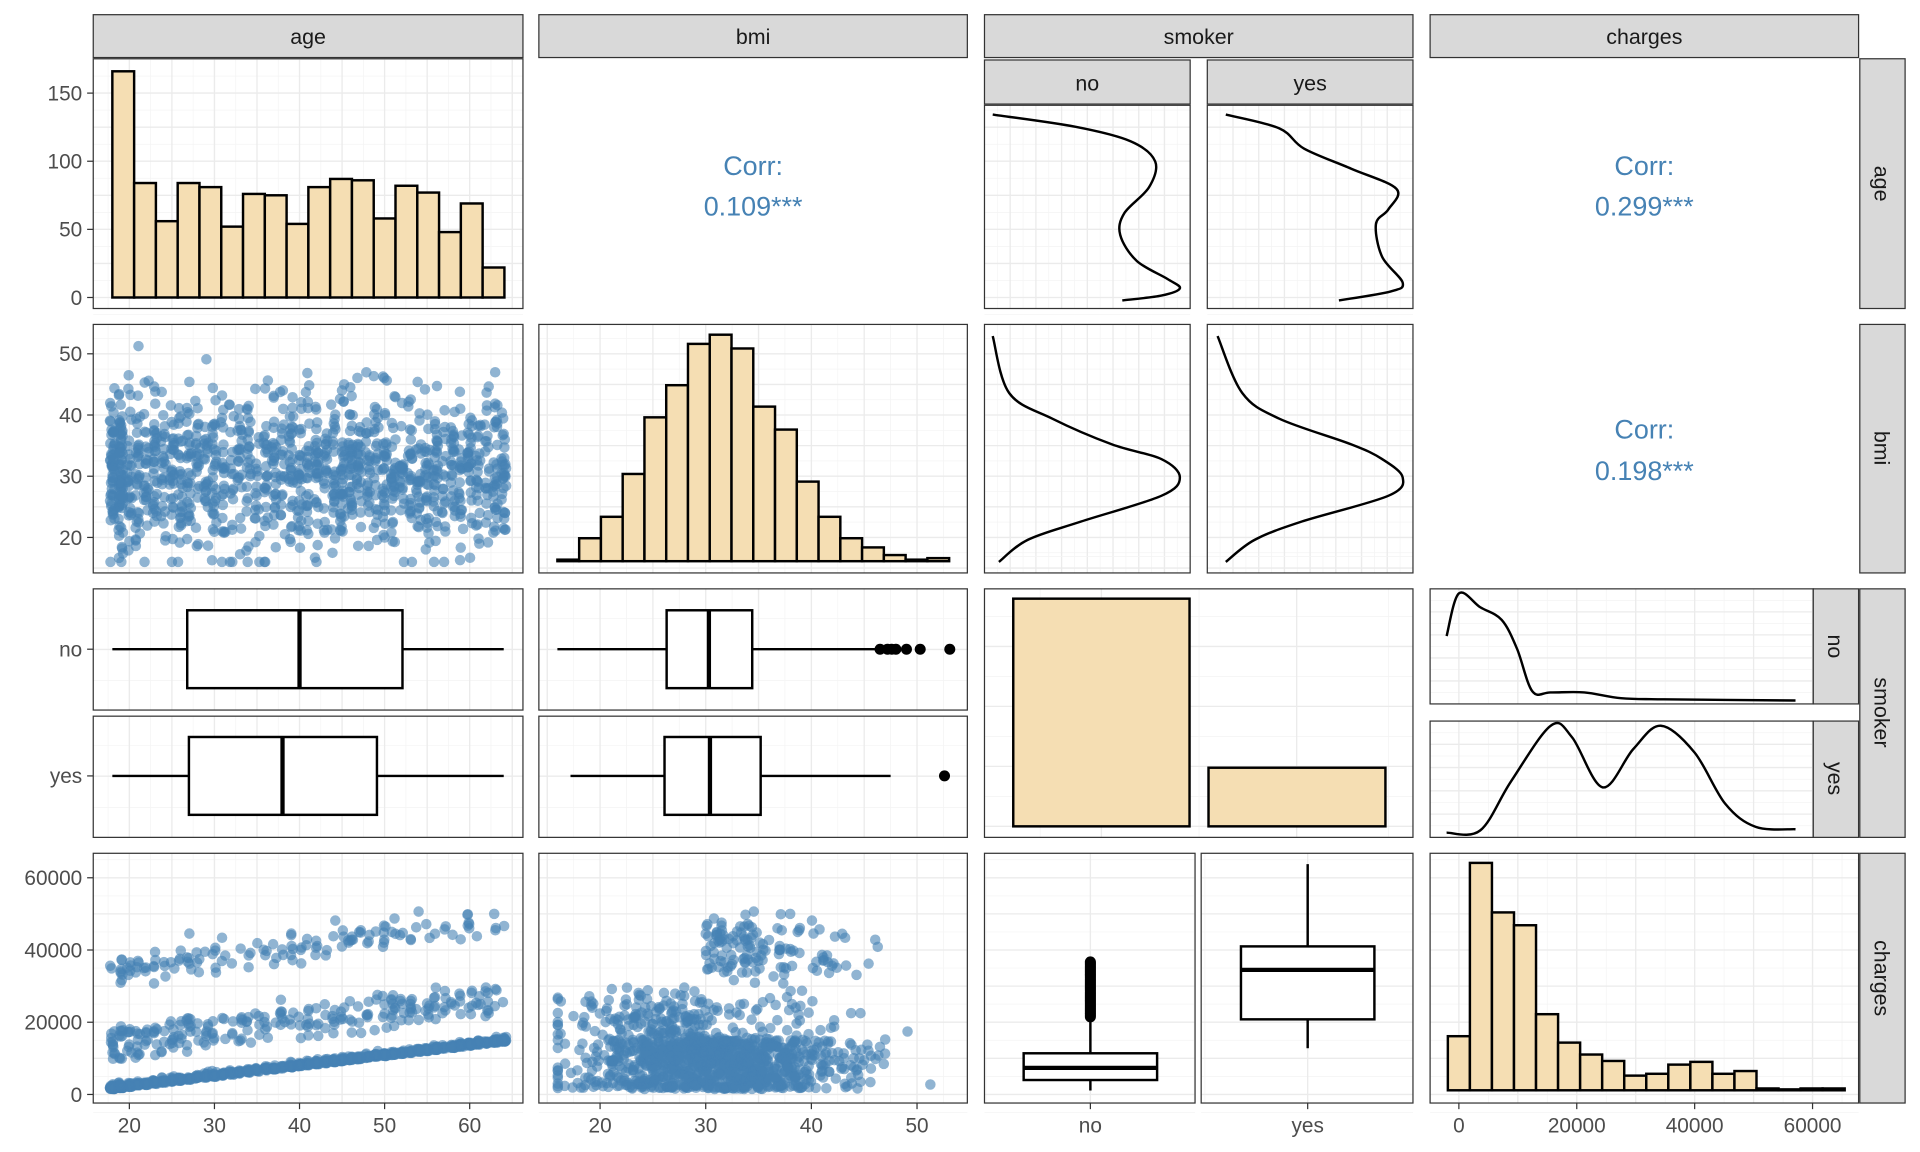 The height and width of the screenshot is (1152, 1920). What do you see at coordinates (811, 1125) in the screenshot?
I see `x-tick-label: 40` at bounding box center [811, 1125].